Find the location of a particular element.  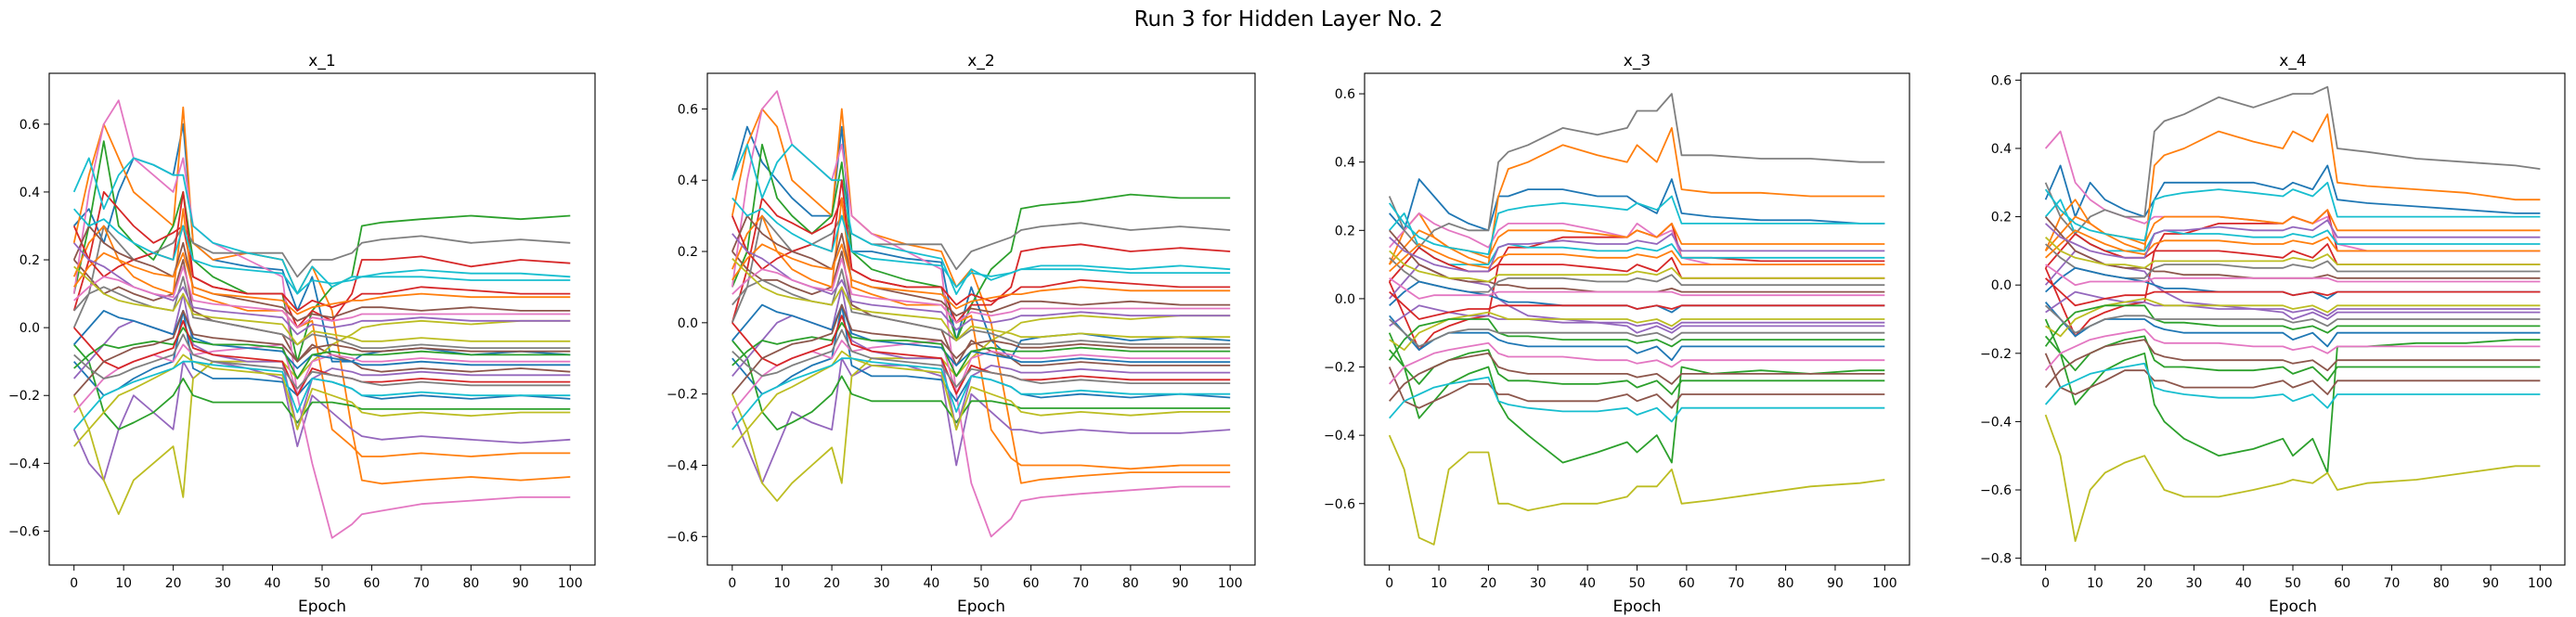

subplot-title: x_3 is located at coordinates (1637, 62).